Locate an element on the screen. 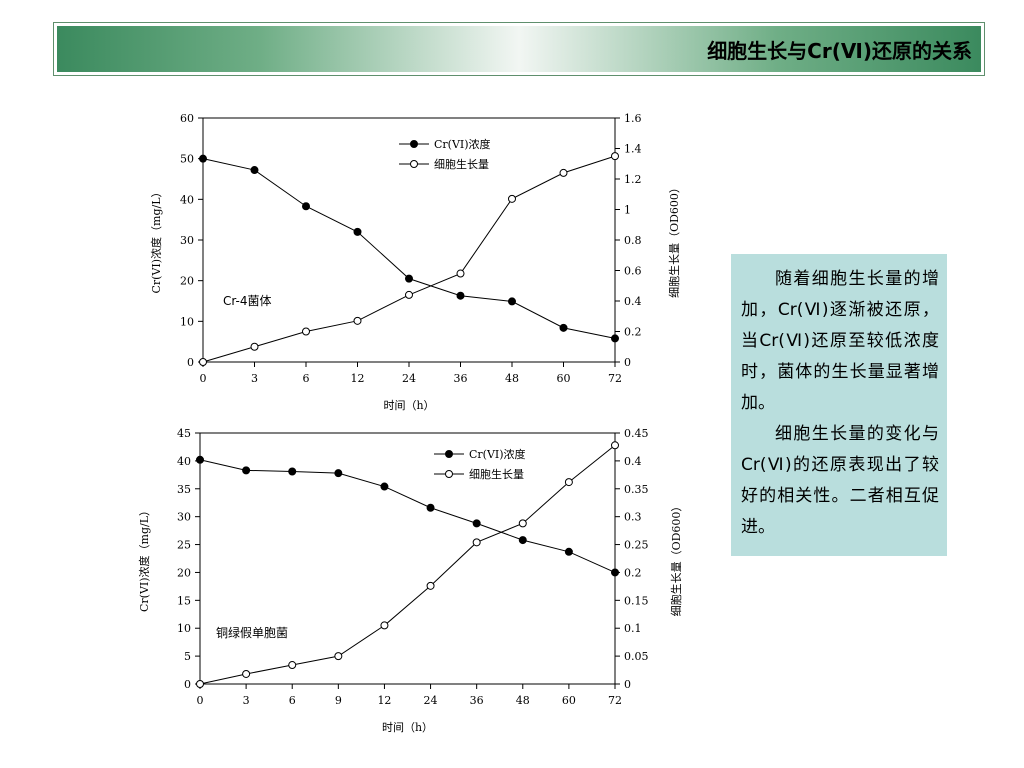 This screenshot has height=768, width=1024. x-tick-label: 24 is located at coordinates (431, 700).